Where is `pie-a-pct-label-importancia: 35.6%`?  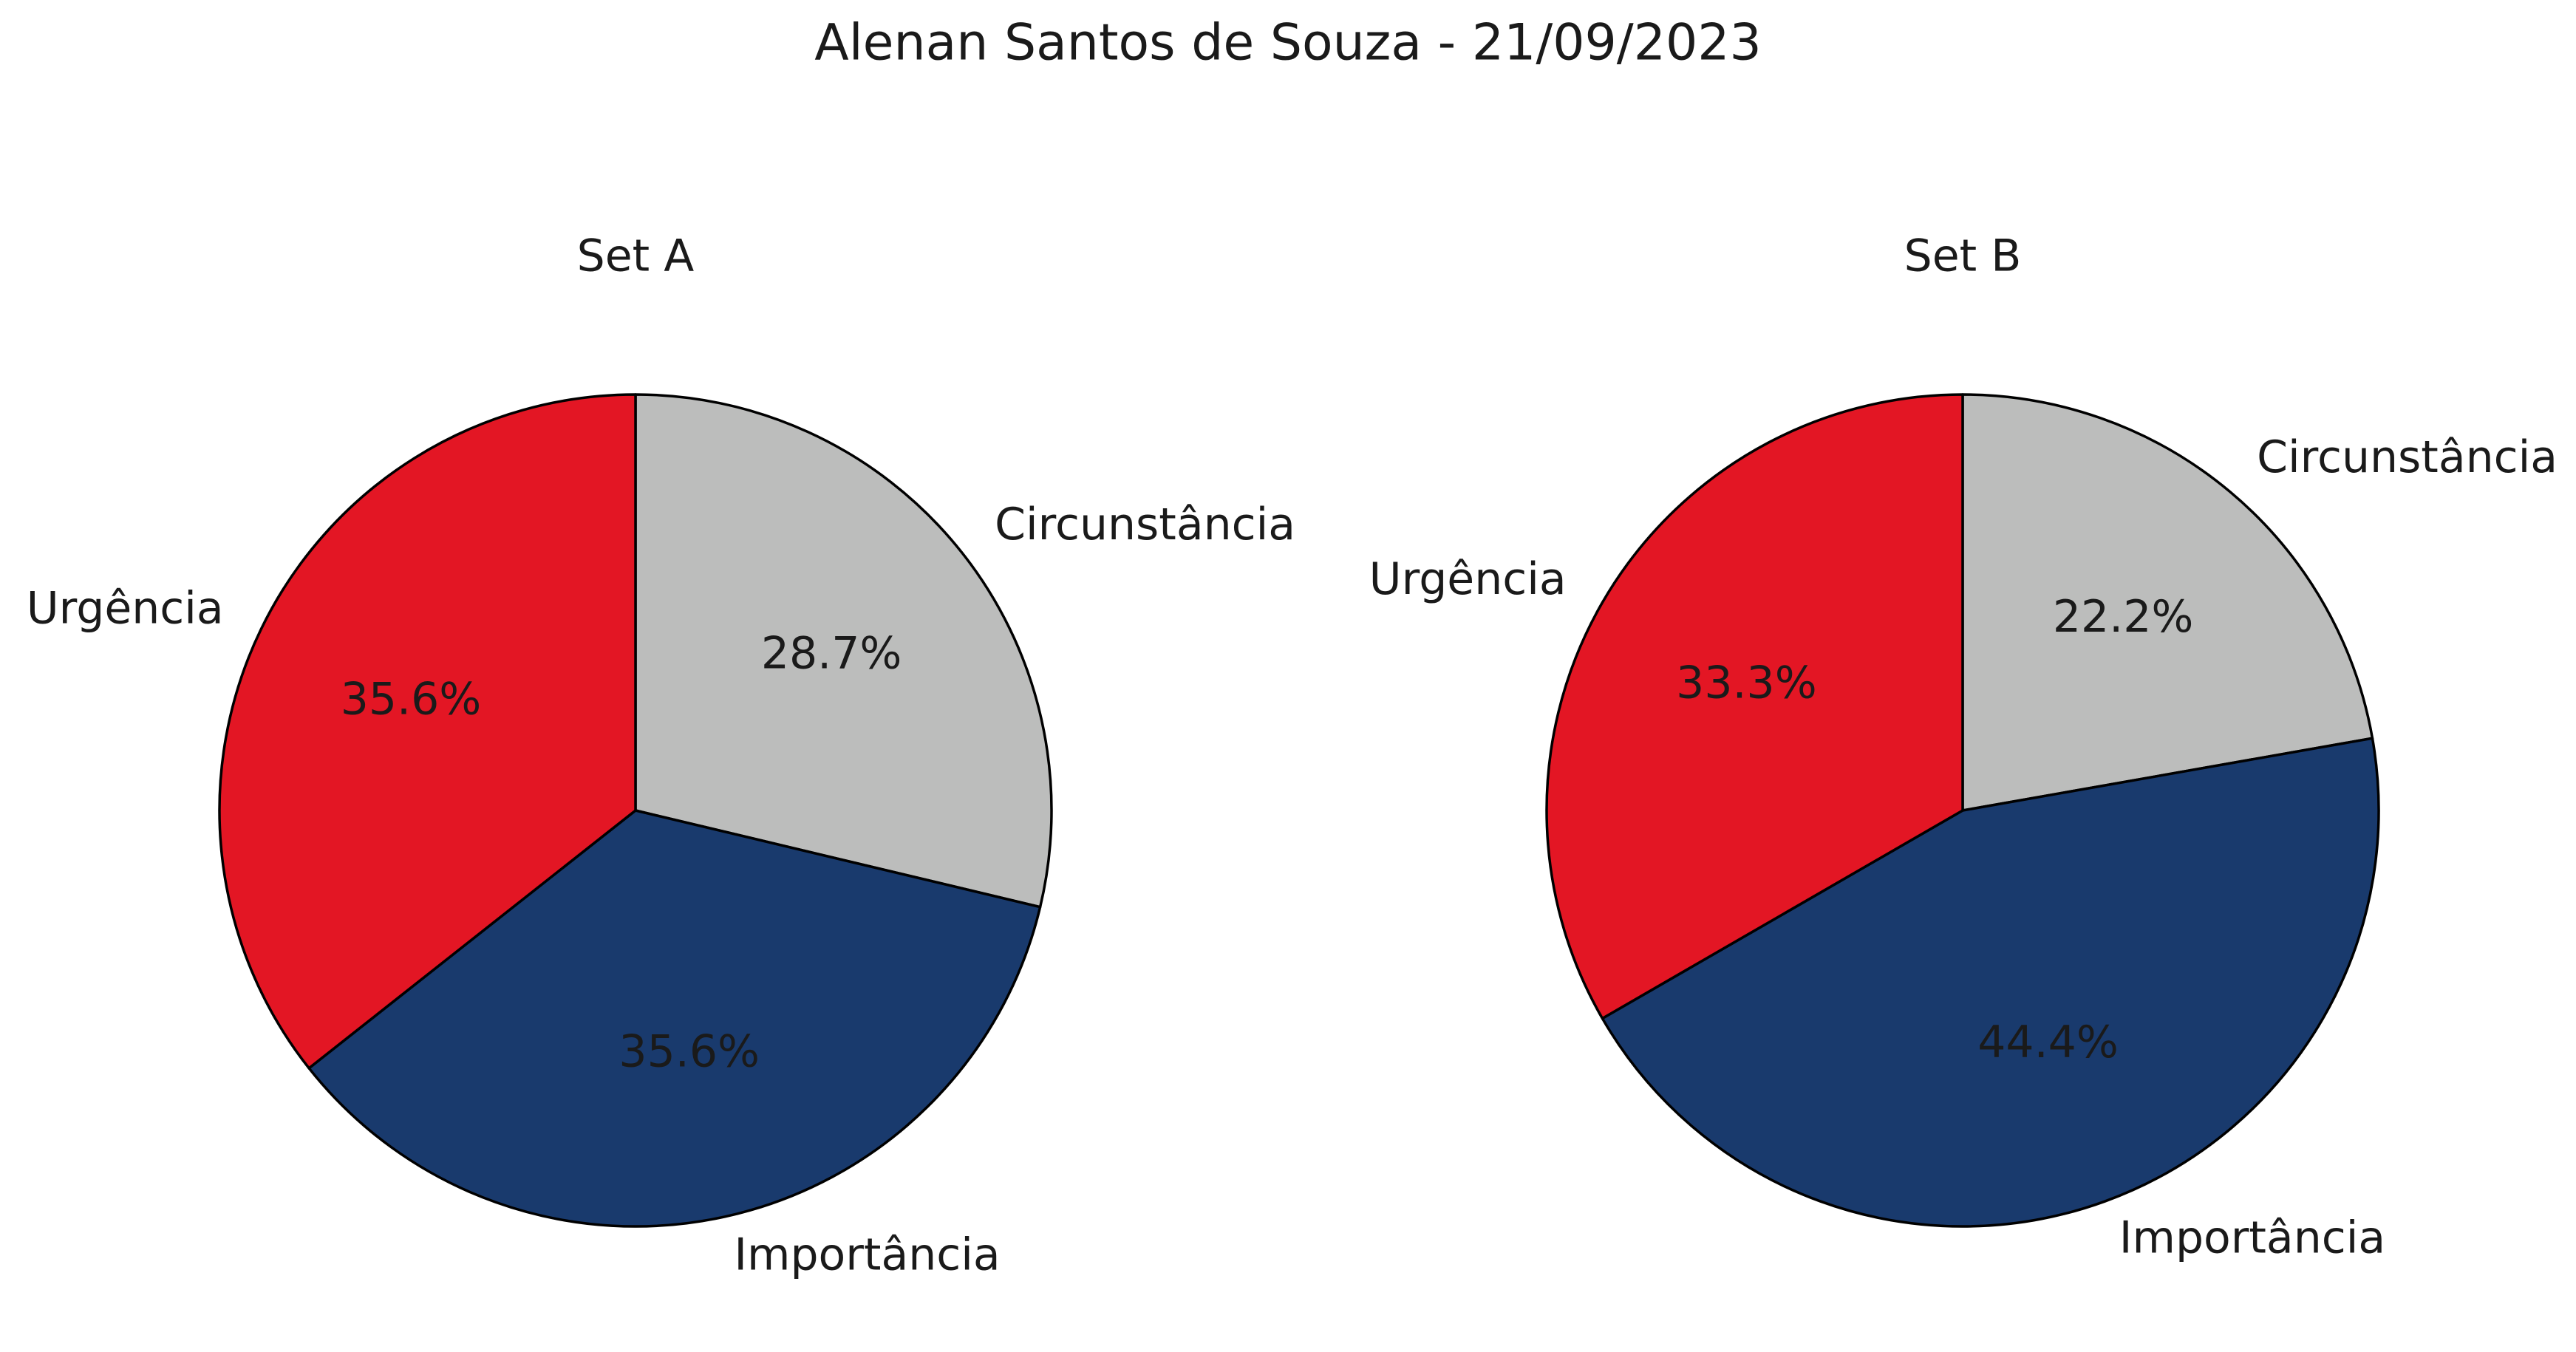
pie-a-pct-label-importancia: 35.6% is located at coordinates (689, 1051).